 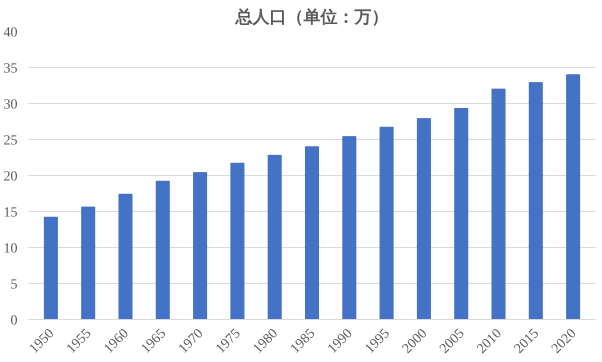 I want to click on chart-title: 总人口（单位：万）, so click(x=311, y=17).